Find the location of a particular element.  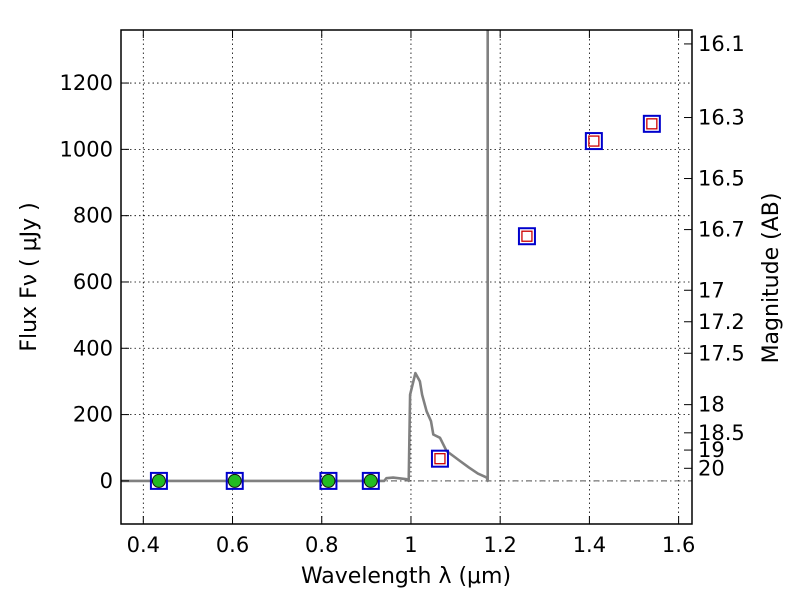

y-axis-ticks: 0 200 400 600 800 1000 1200 is located at coordinates (94, 282).